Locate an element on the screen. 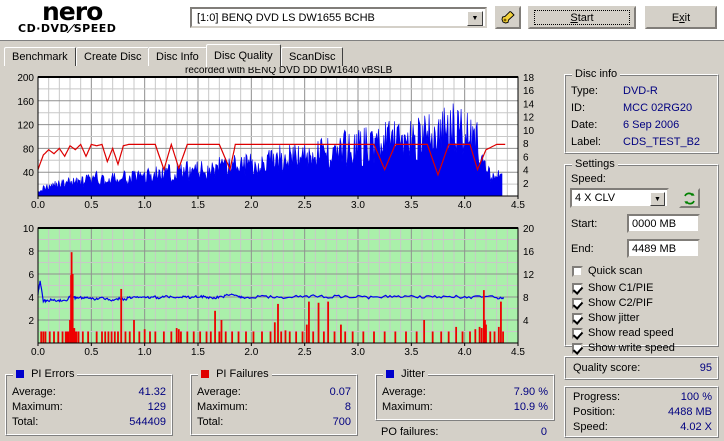 Image resolution: width=724 pixels, height=441 pixels. jitter-maximum-label: Maximum: is located at coordinates (407, 407).